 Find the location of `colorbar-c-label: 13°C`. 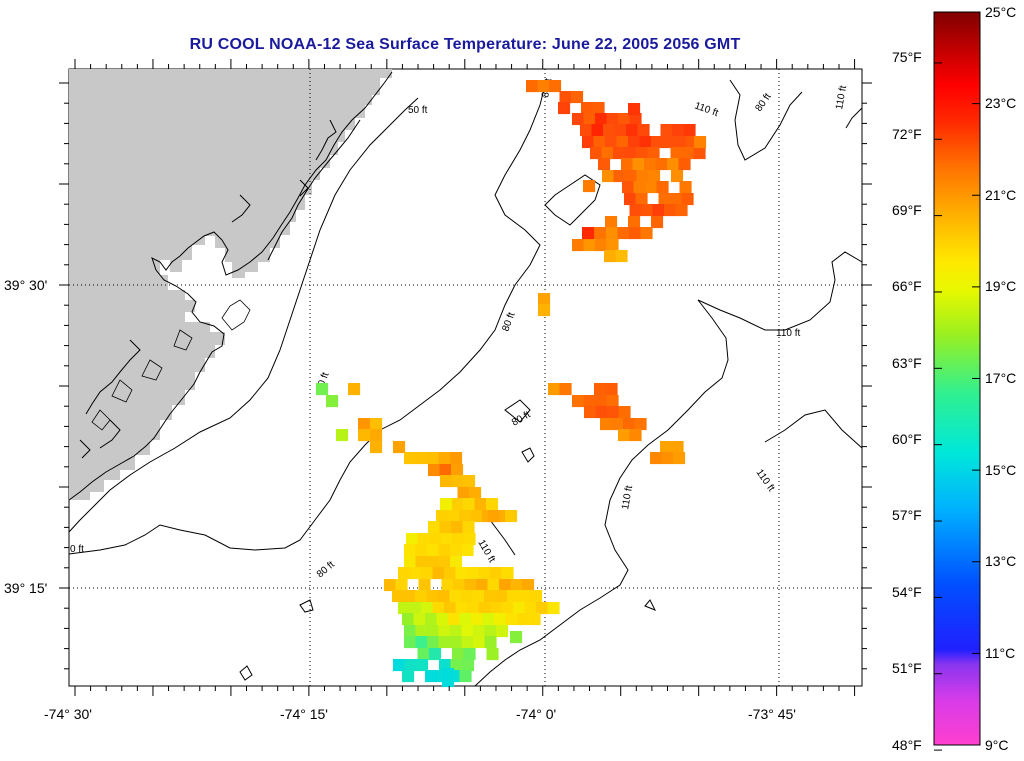

colorbar-c-label: 13°C is located at coordinates (1001, 561).